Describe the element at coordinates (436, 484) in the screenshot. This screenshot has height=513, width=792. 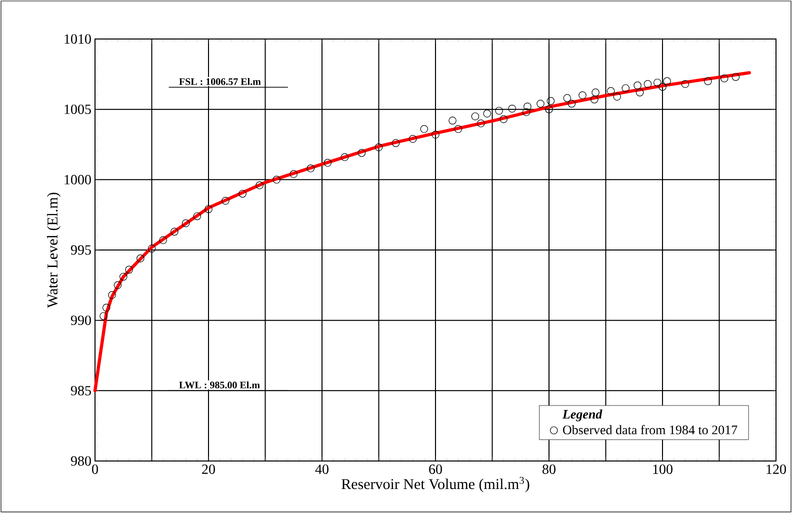
I see `x-axis-title: Reservoir Net Volume (mil.m$^{3}$)` at that location.